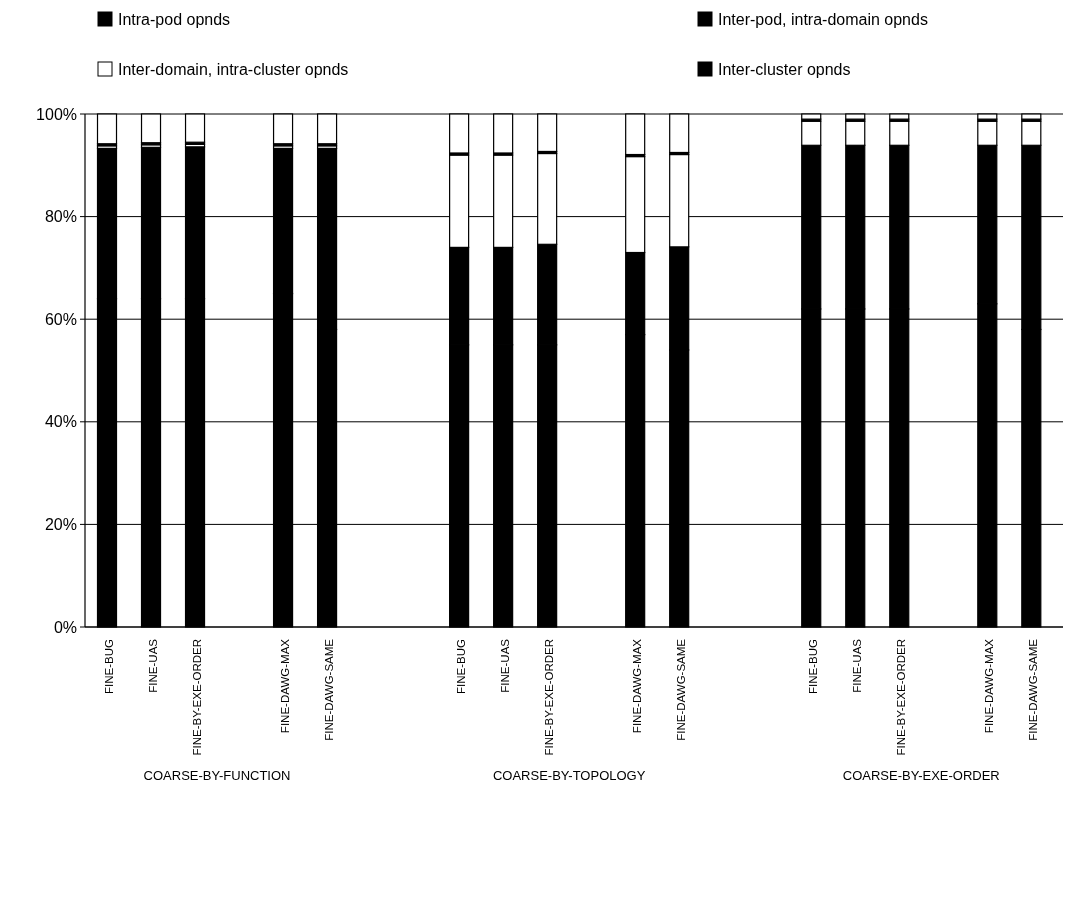 This screenshot has width=1086, height=897. I want to click on y-tick-label: 40%, so click(60, 422).